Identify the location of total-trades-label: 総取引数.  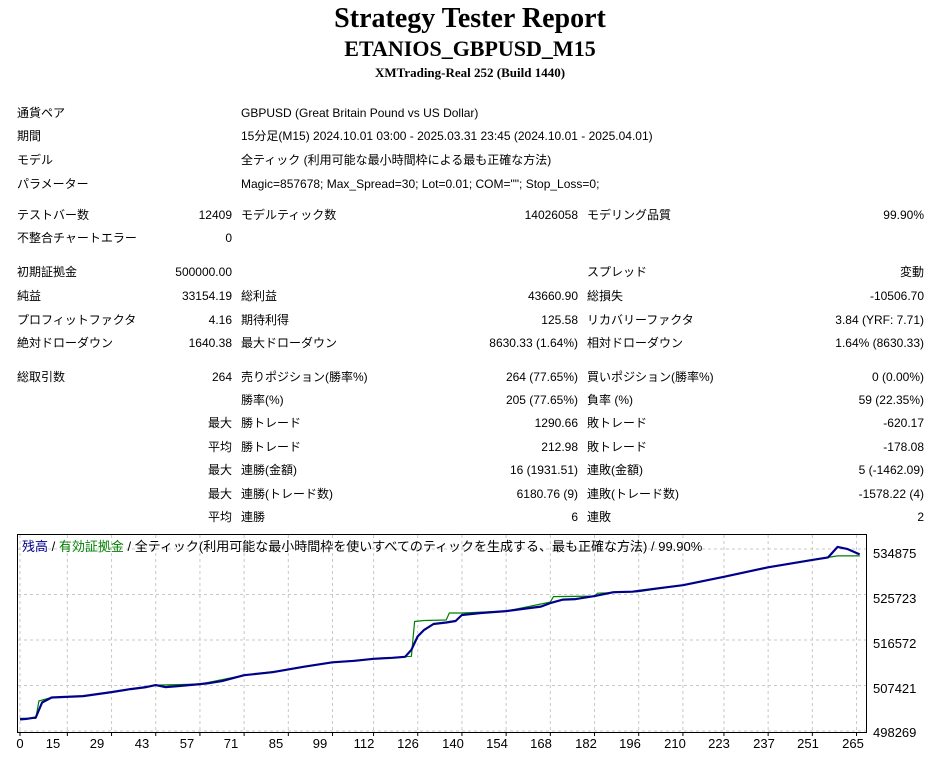
(41, 377).